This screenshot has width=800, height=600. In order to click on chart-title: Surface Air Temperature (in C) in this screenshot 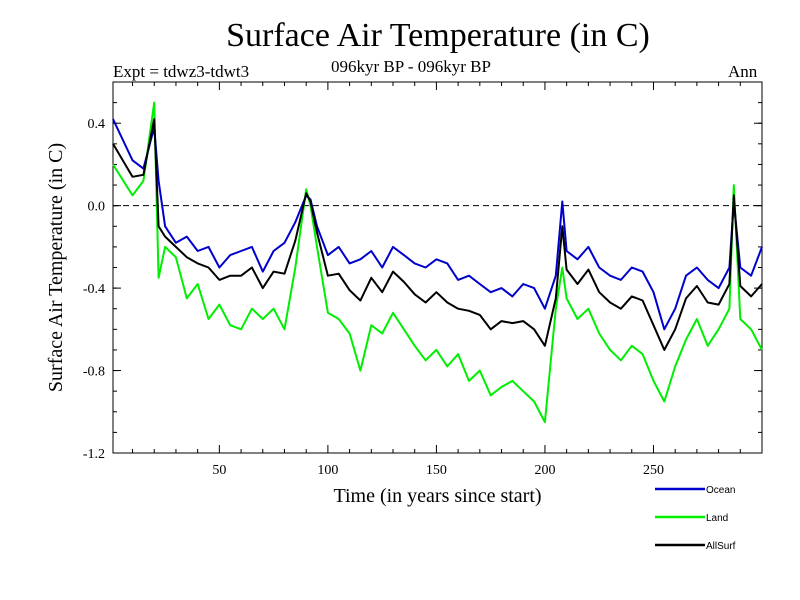, I will do `click(438, 35)`.